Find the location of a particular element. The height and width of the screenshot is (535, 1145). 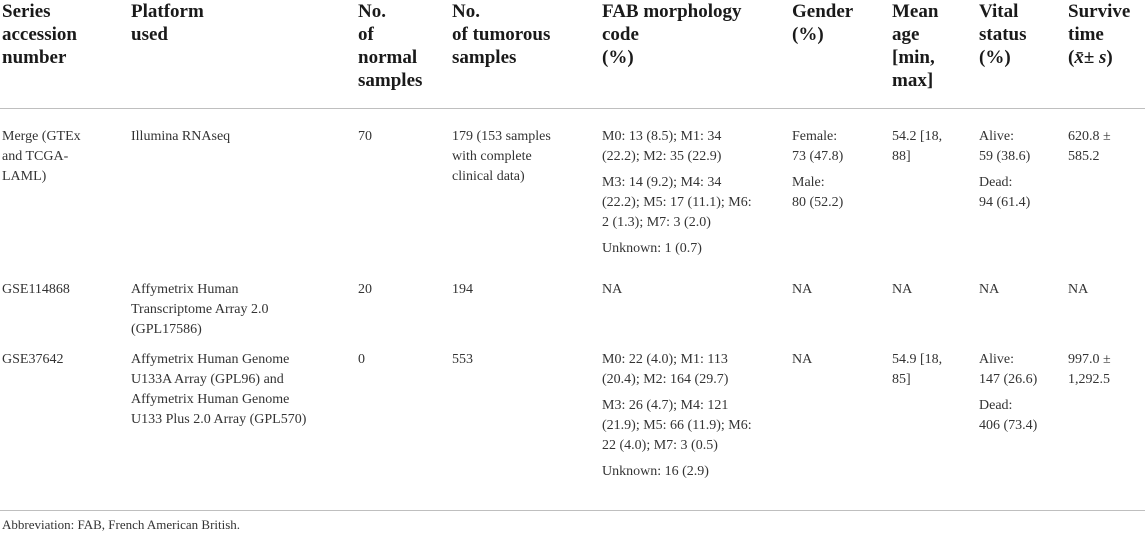

cell-platform-line: Affymetrix Human Genome is located at coordinates (210, 359).